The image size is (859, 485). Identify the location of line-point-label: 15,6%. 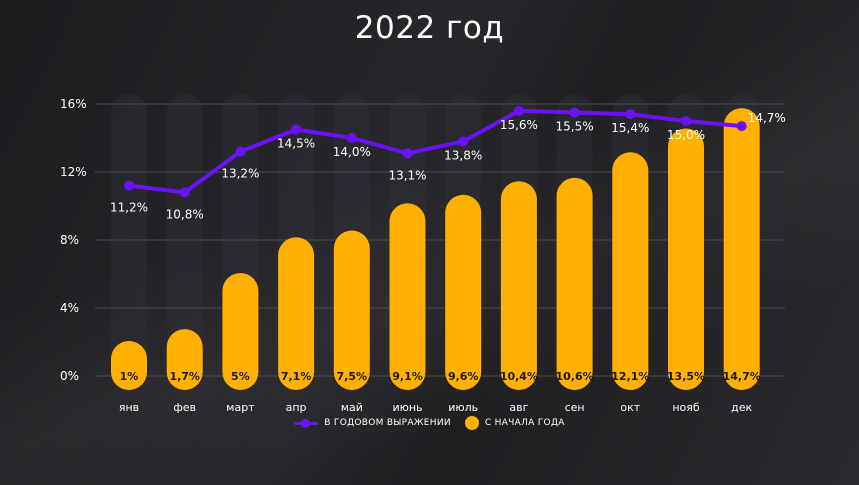
(519, 125).